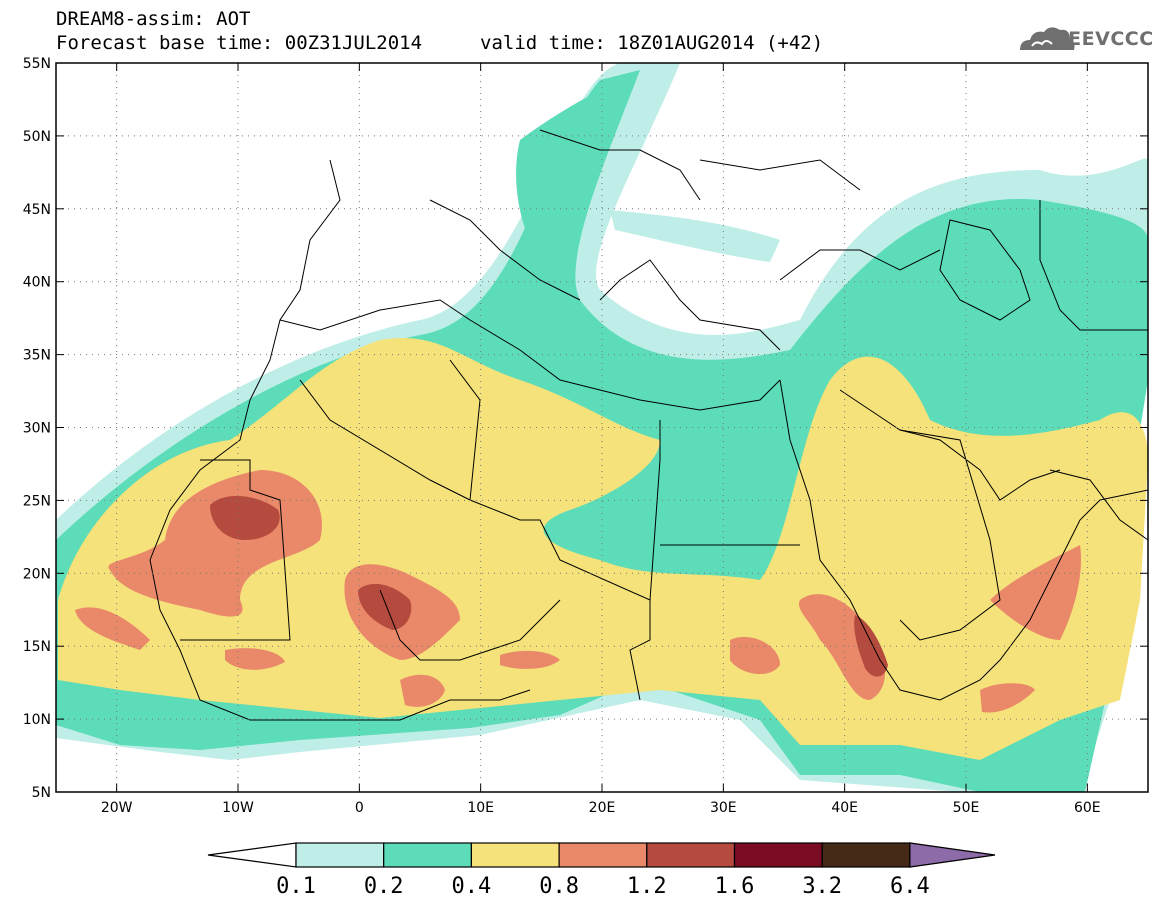 The width and height of the screenshot is (1165, 905). Describe the element at coordinates (844, 808) in the screenshot. I see `lon-label: 40E` at that location.